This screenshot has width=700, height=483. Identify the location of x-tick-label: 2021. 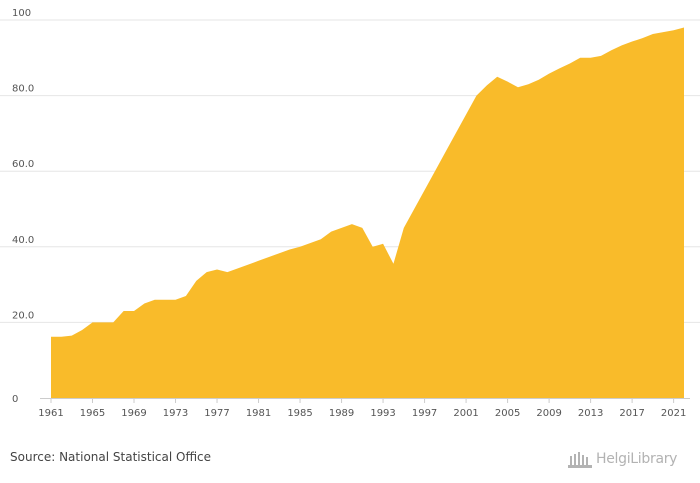
(673, 413).